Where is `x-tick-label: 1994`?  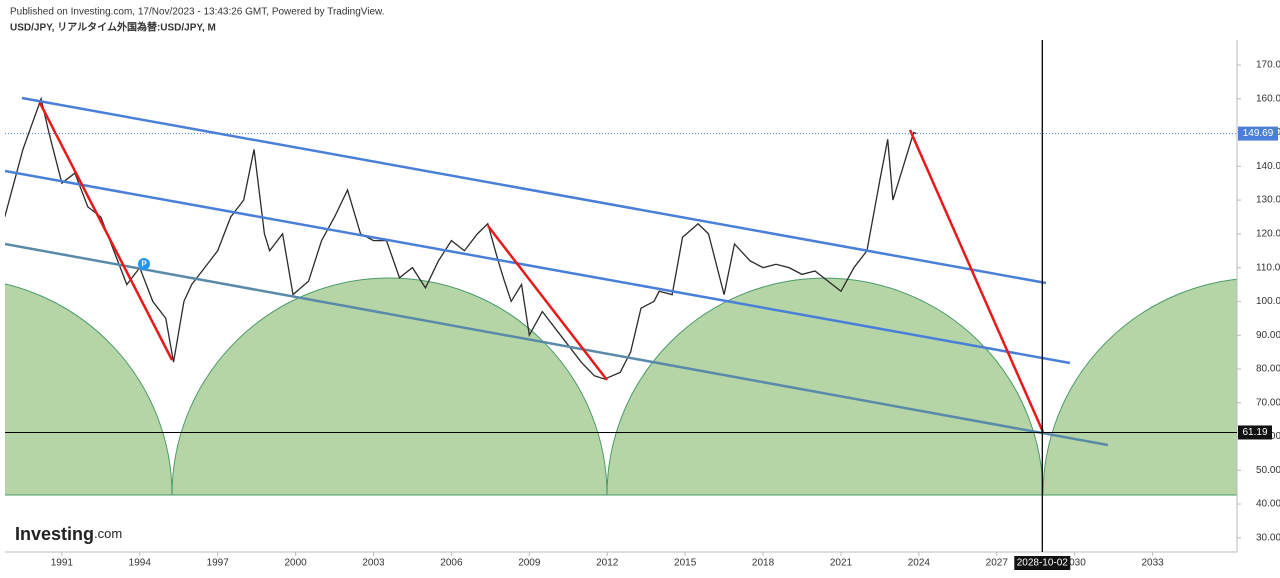
x-tick-label: 1994 is located at coordinates (140, 563).